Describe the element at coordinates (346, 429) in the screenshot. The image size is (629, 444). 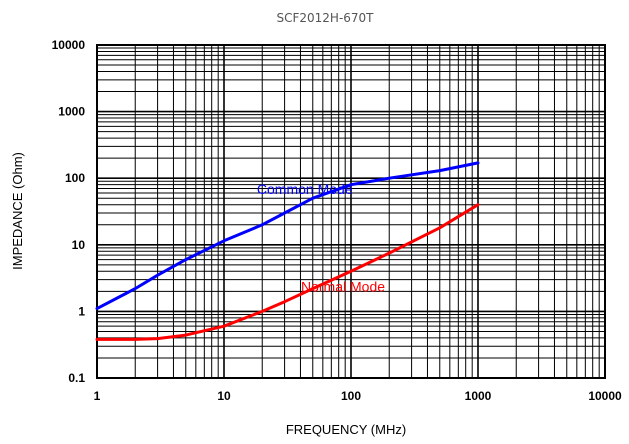
I see `x-axis-label: FREQUENCY (MHz)` at that location.